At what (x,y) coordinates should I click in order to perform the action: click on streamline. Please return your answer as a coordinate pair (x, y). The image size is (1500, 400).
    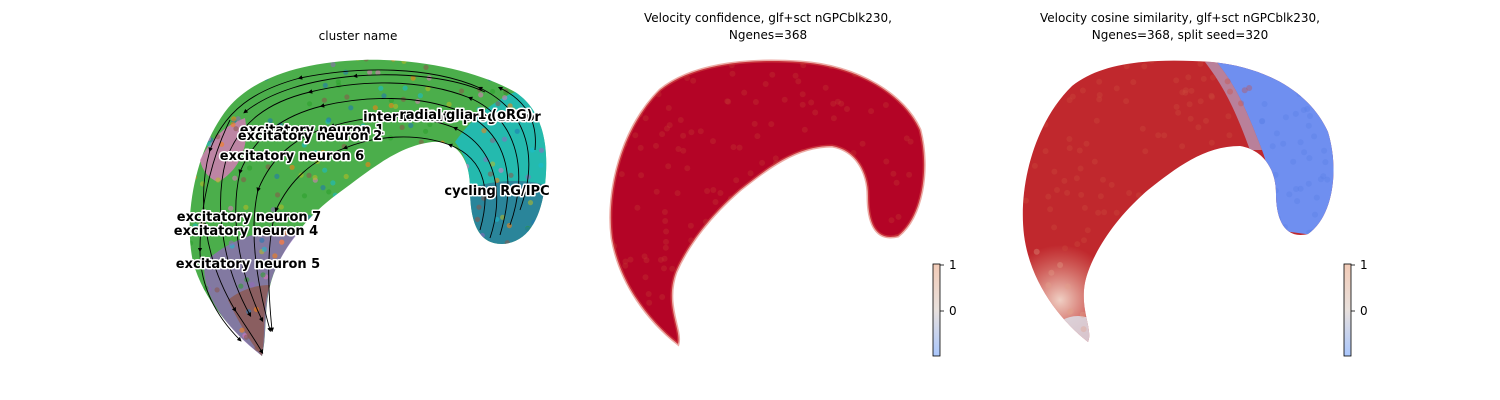
    Looking at the image, I should click on (377, 234).